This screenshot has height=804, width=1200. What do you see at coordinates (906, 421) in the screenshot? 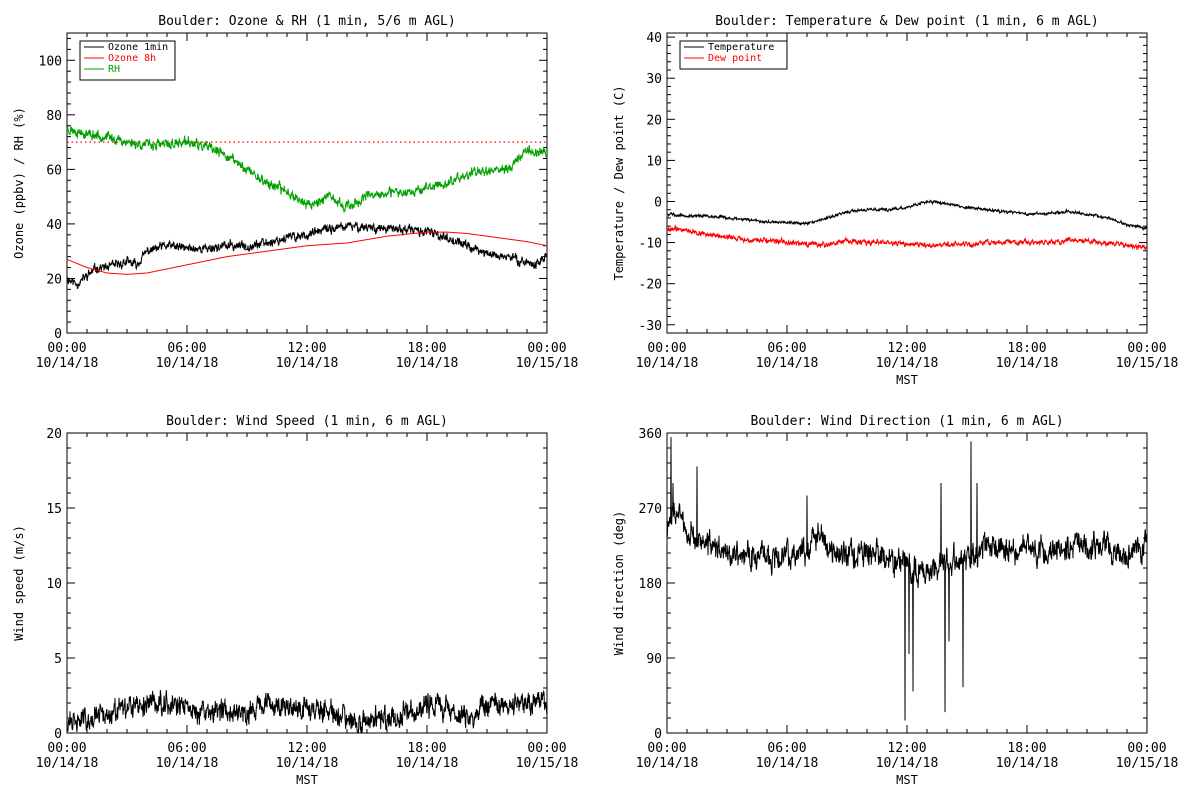
I see `chart-title: Boulder: Wind Direction (1 min, 6 m AGL)` at bounding box center [906, 421].